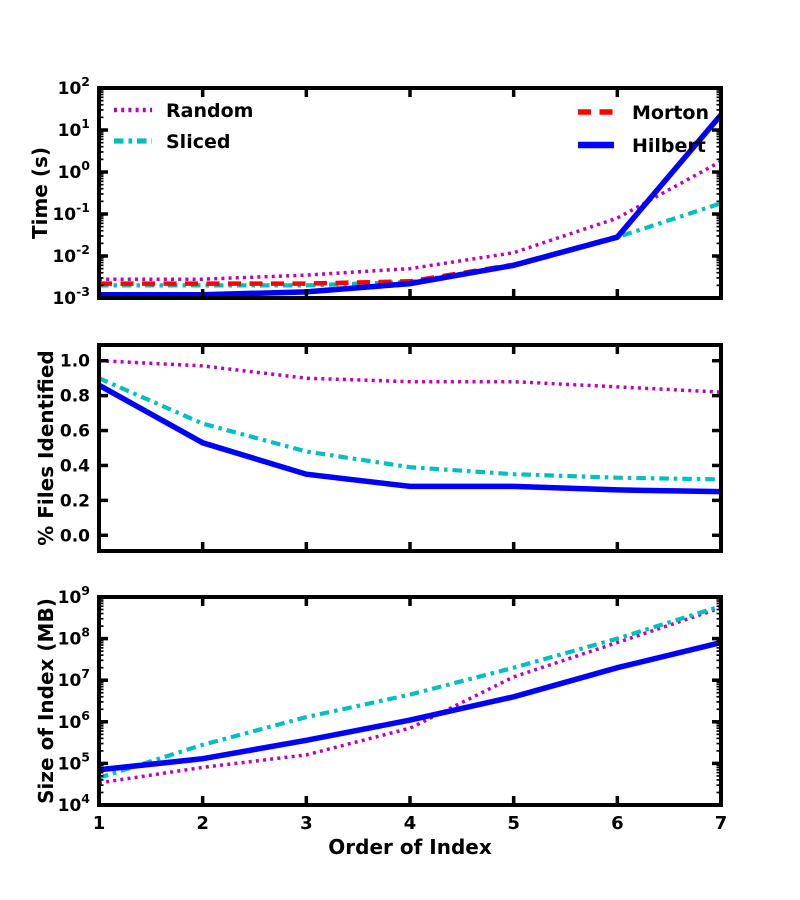 This screenshot has width=800, height=900. What do you see at coordinates (669, 146) in the screenshot?
I see `legend-label-hilbert: Hilbert` at bounding box center [669, 146].